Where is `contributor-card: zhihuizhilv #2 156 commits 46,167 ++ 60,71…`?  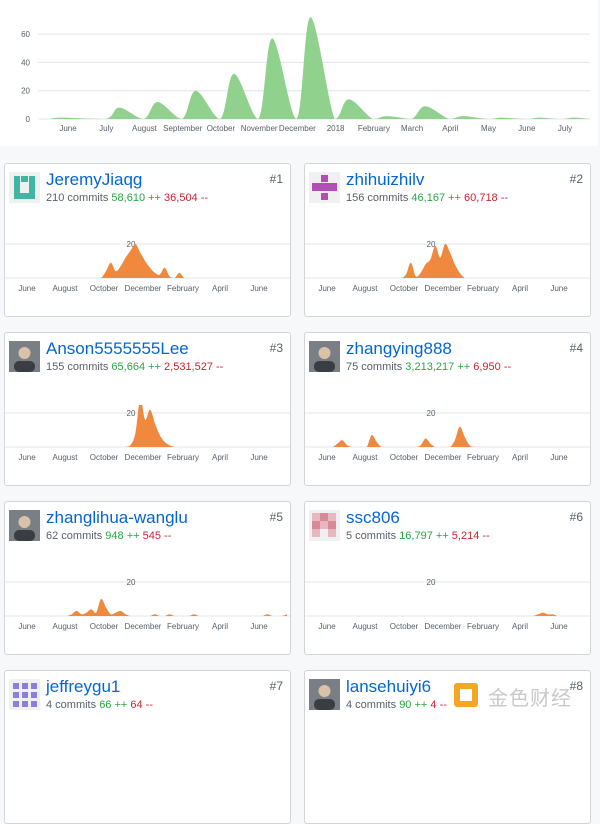
contributor-card: zhihuizhilv #2 156 commits 46,167 ++ 60,71… is located at coordinates (447, 240).